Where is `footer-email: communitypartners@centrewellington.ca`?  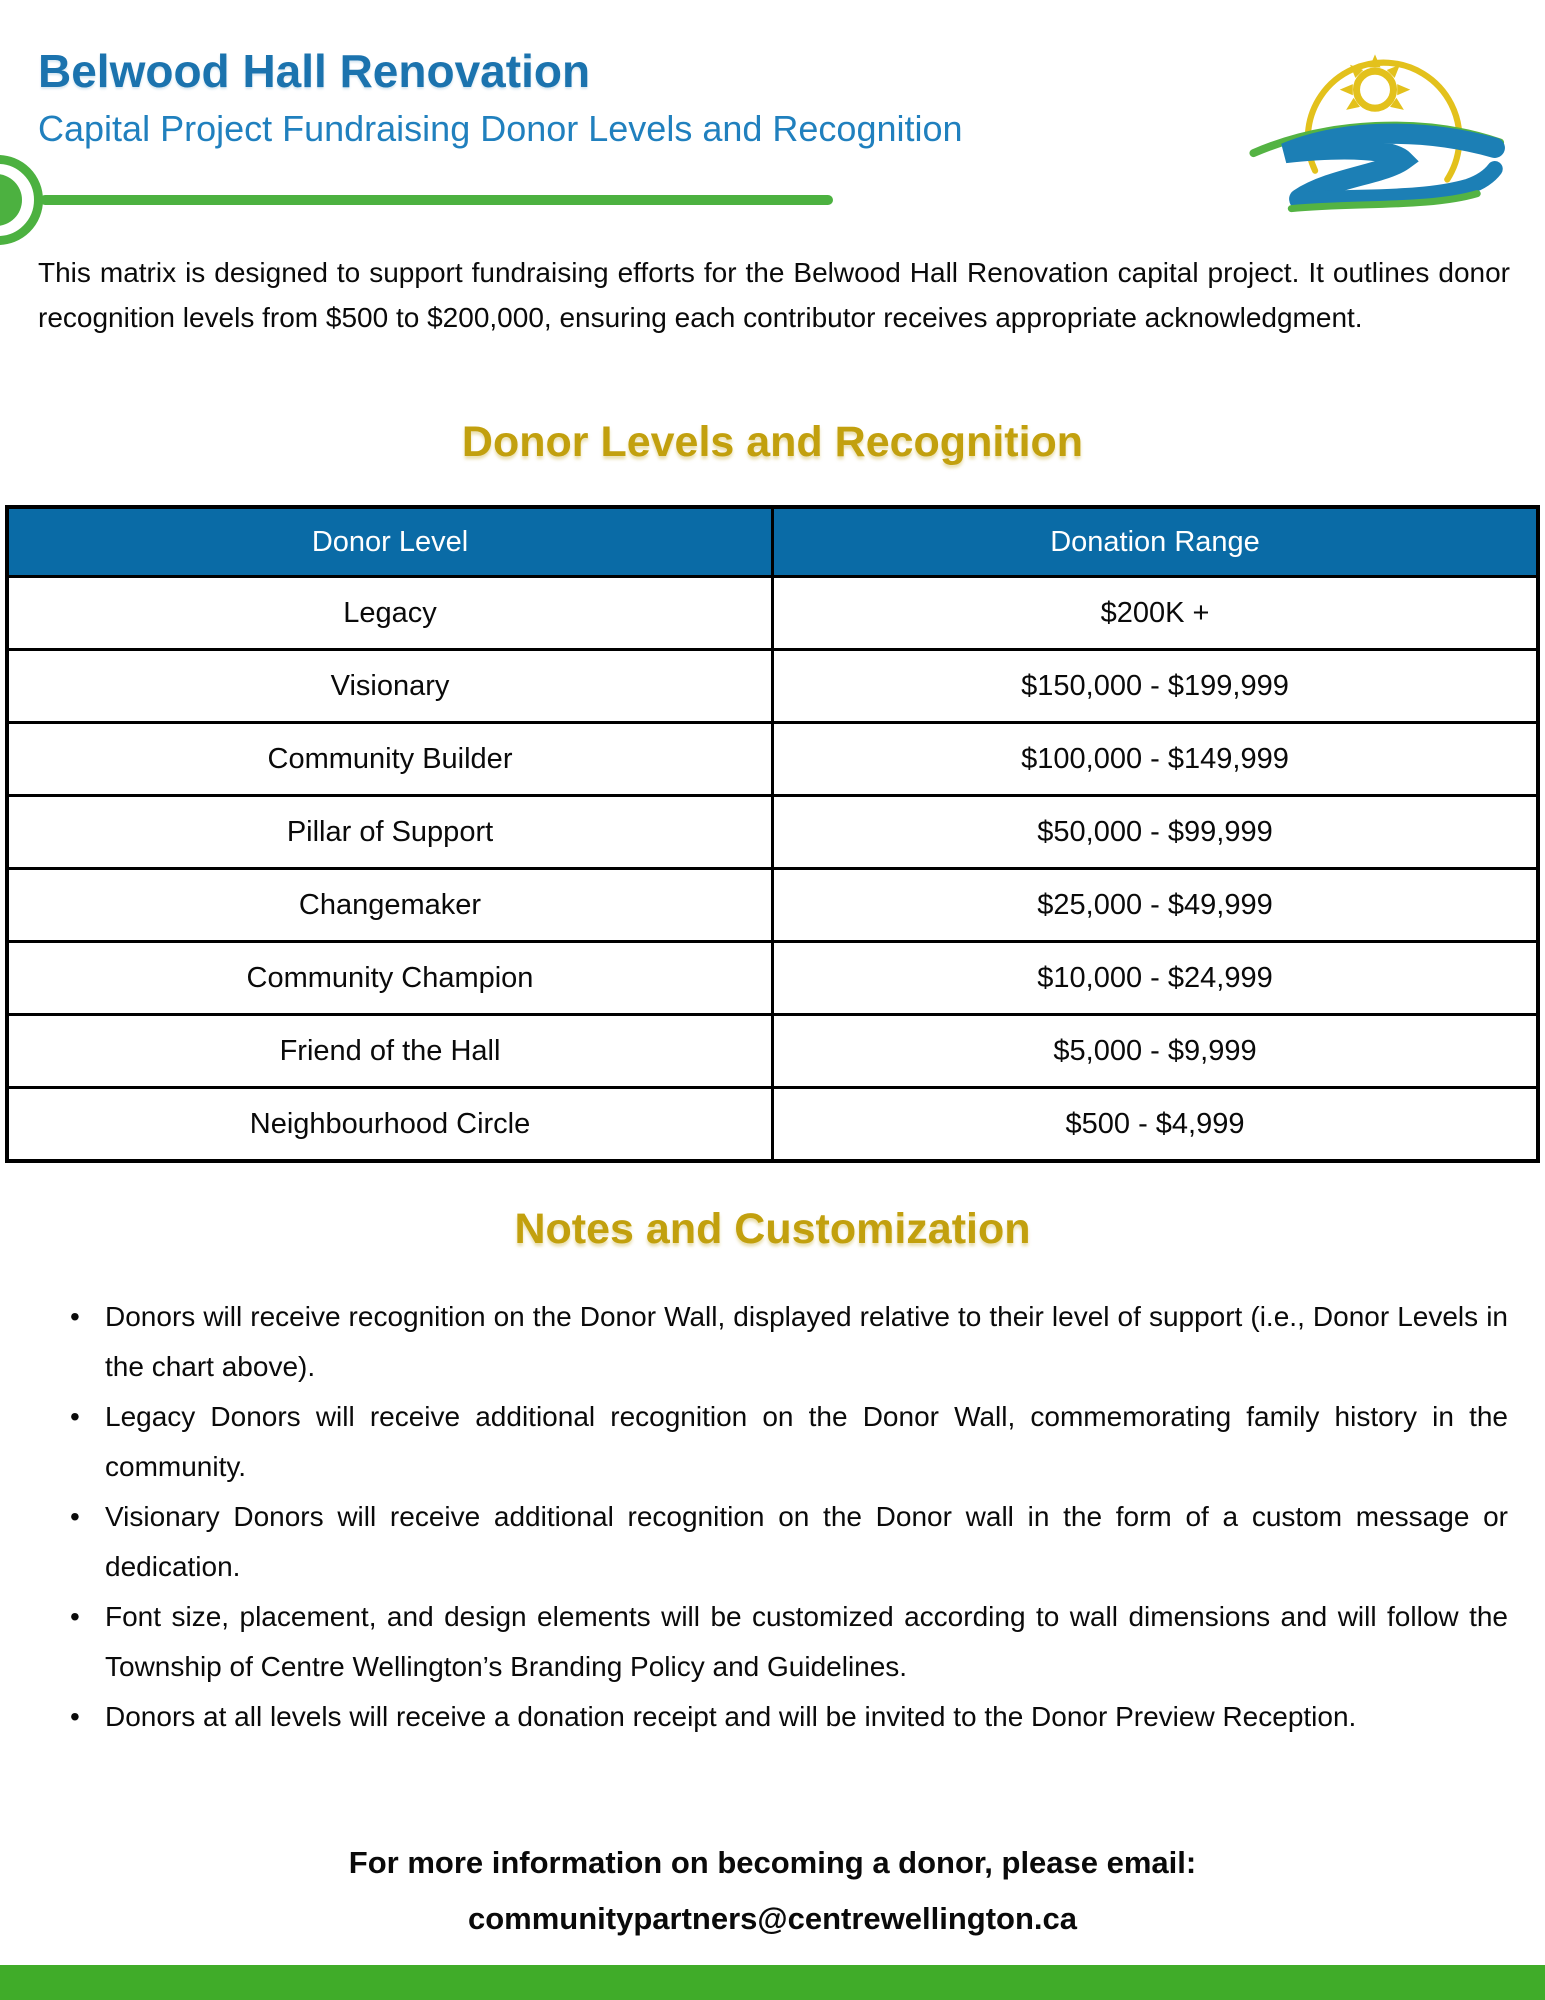
footer-email: communitypartners@centrewellington.ca is located at coordinates (772, 1918).